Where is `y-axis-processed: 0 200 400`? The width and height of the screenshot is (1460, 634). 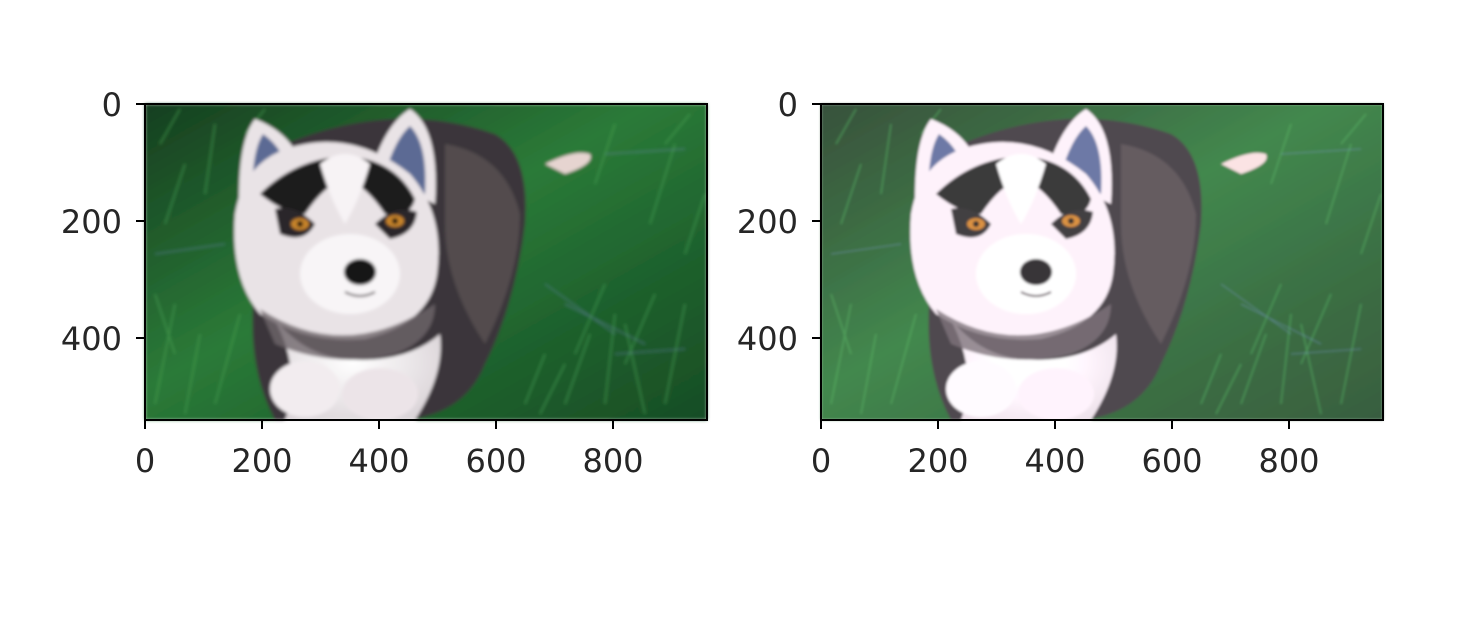 y-axis-processed: 0 200 400 is located at coordinates (779, 222).